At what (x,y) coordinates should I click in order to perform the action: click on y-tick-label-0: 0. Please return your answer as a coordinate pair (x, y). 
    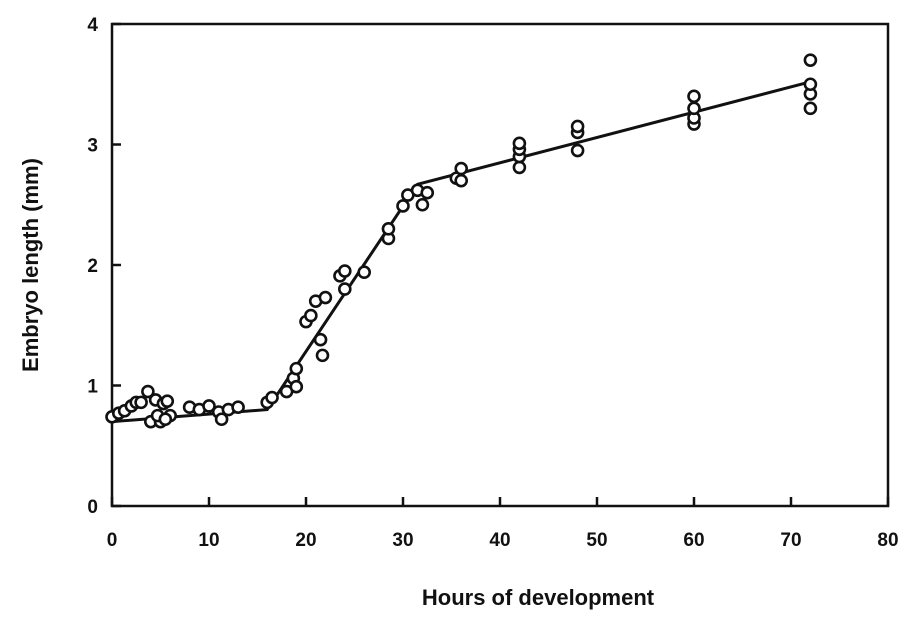
    Looking at the image, I should click on (92, 507).